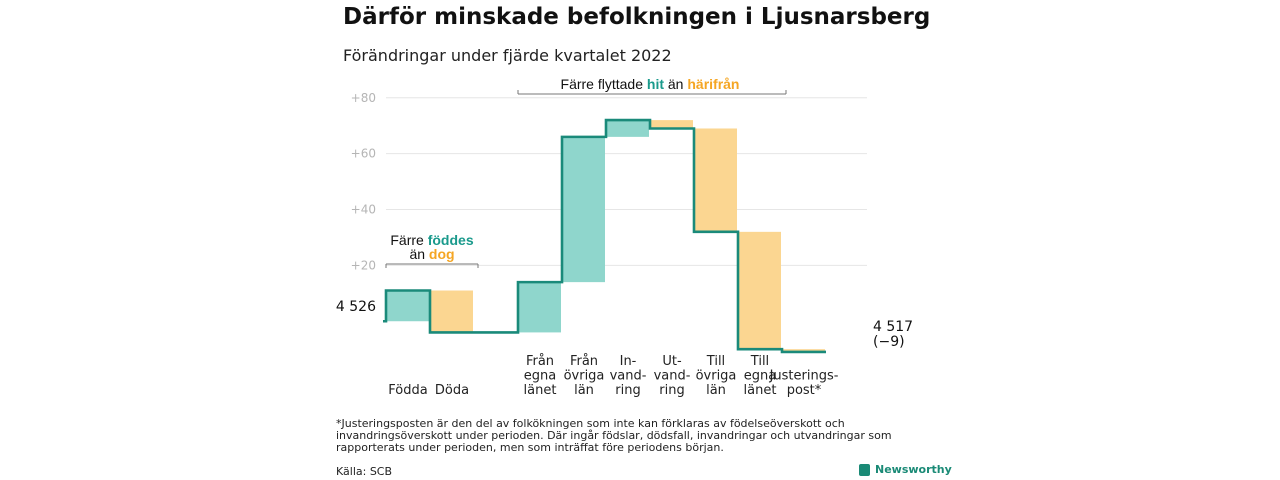 This screenshot has height=480, width=1280. What do you see at coordinates (507, 55) in the screenshot?
I see `chart-subtitle: Förändringar under fjärde kvartalet 2022` at bounding box center [507, 55].